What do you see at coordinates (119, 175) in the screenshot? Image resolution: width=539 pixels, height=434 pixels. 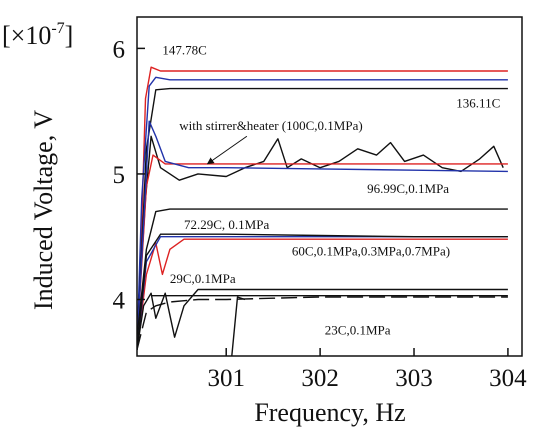 I see `y-tick-label-2: 5` at bounding box center [119, 175].